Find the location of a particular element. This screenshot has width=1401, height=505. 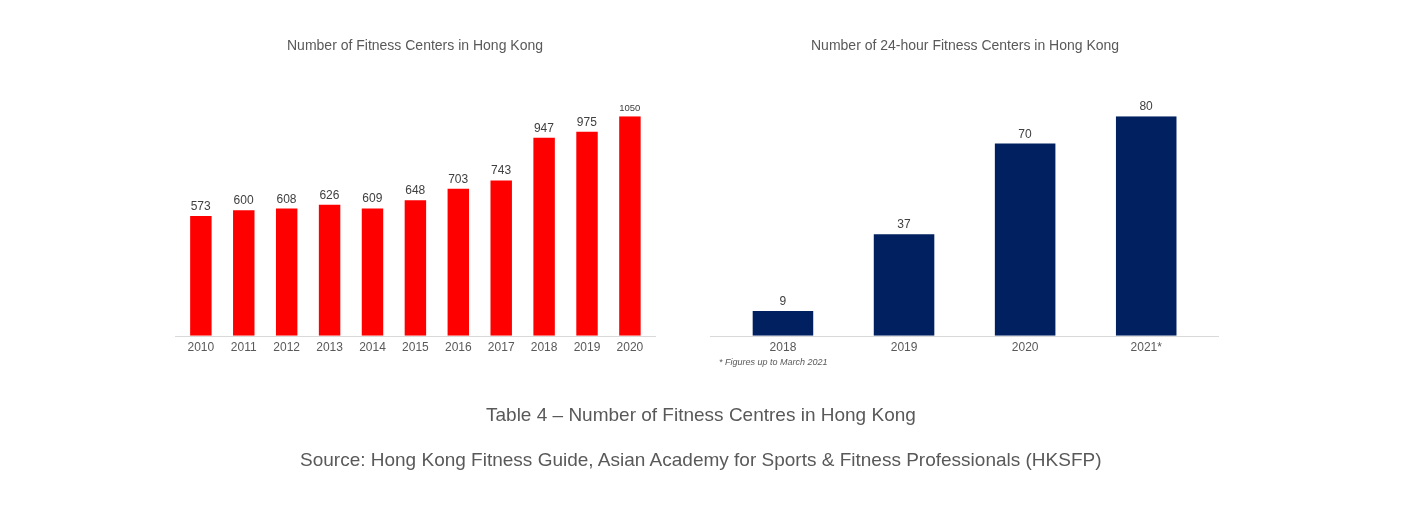

x-tick-label: 2015 is located at coordinates (416, 347).